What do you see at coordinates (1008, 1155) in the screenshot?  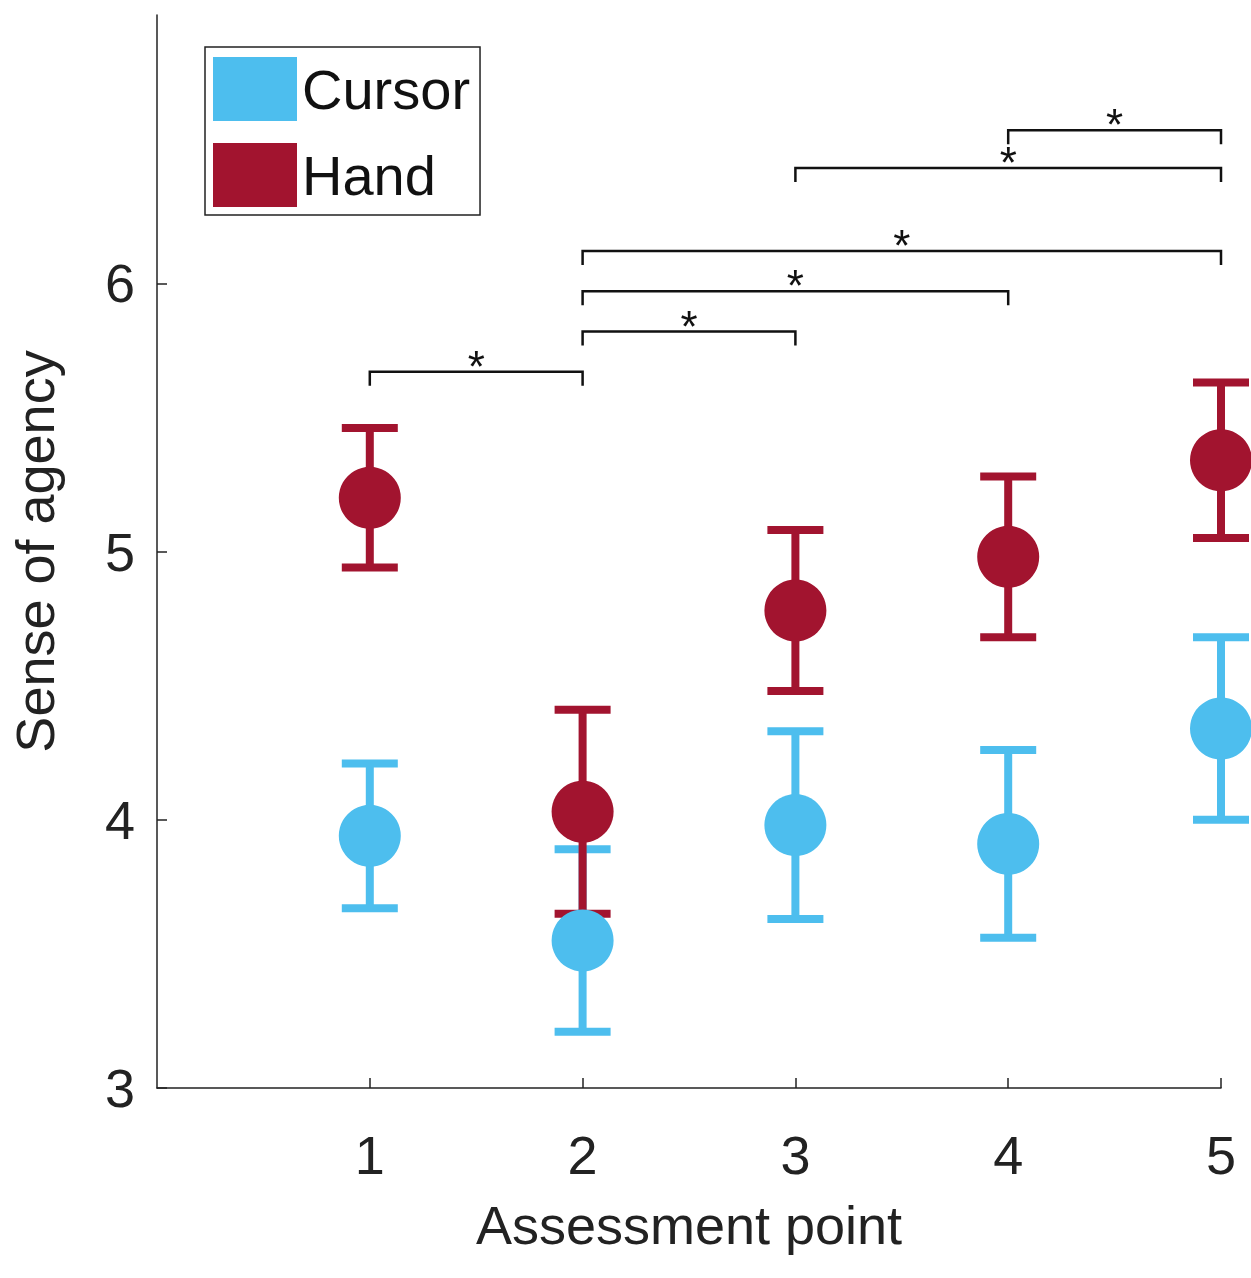 I see `x-tick-label: 4` at bounding box center [1008, 1155].